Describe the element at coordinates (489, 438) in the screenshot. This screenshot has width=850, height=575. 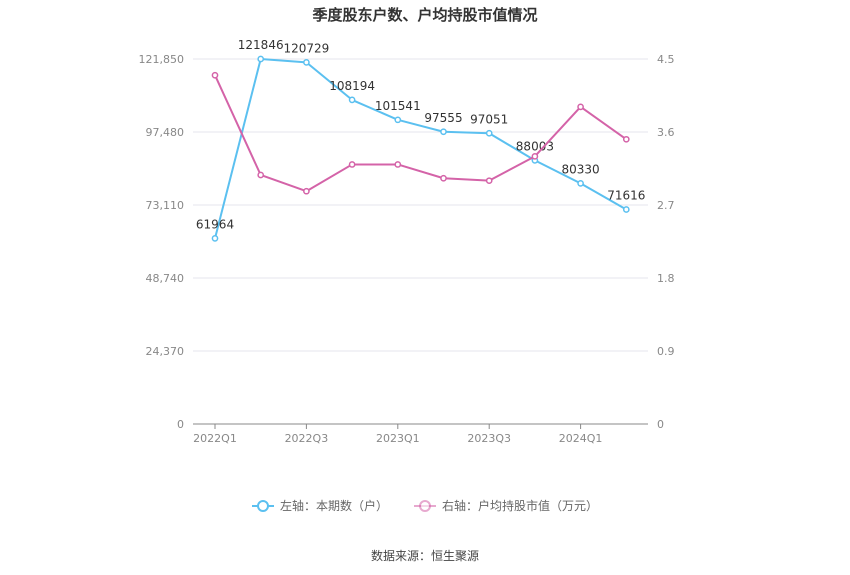
I see `x-tick-label: 2023Q3` at that location.